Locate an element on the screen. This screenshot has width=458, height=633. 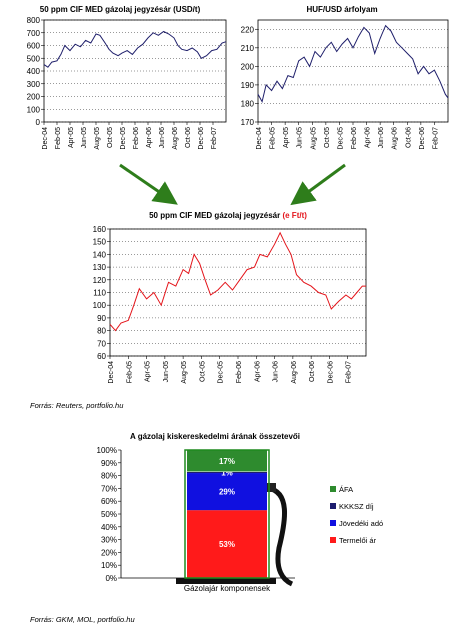
usd-ytick-label: 0 is located at coordinates (38, 122).